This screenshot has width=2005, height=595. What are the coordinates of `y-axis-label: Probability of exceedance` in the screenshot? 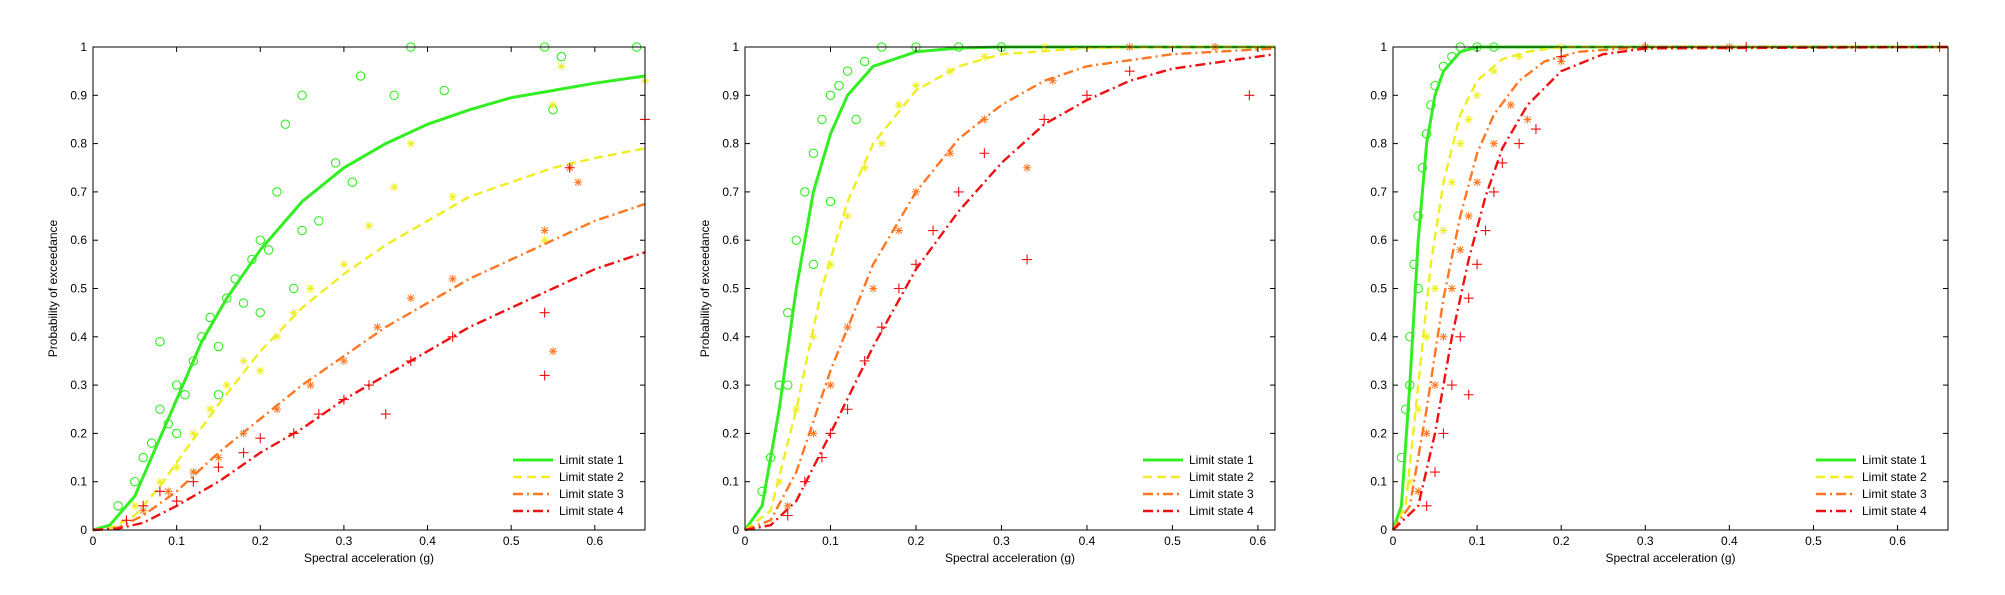 It's located at (53, 288).